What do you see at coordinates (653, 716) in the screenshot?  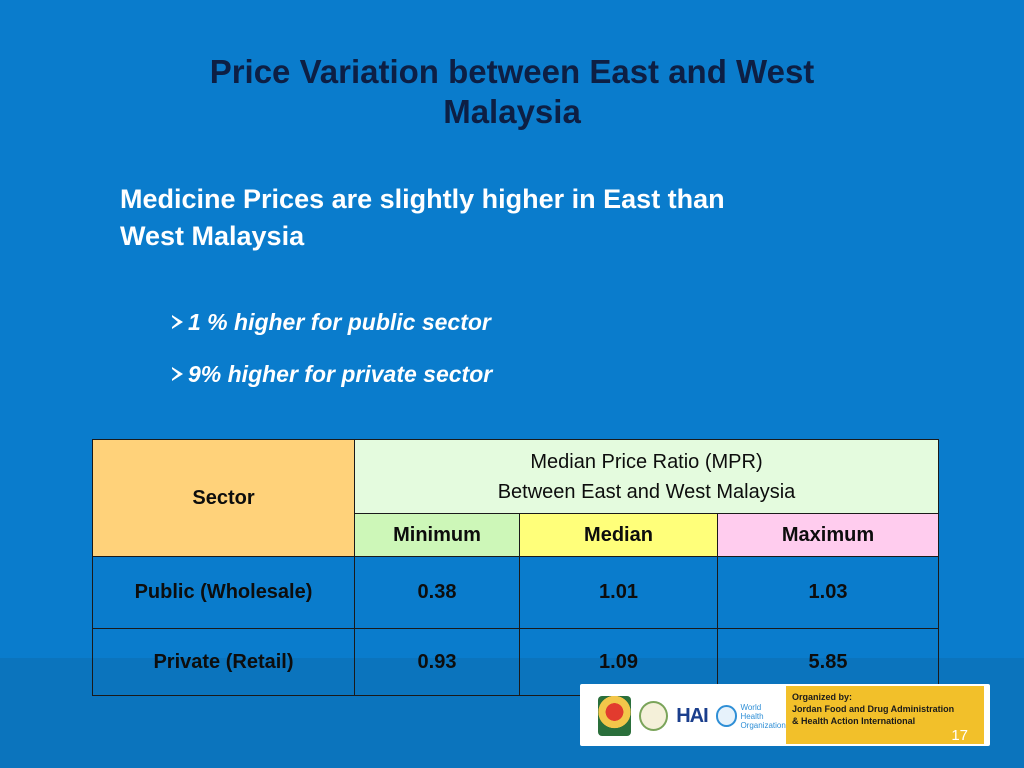 I see `jfda-seal-icon` at bounding box center [653, 716].